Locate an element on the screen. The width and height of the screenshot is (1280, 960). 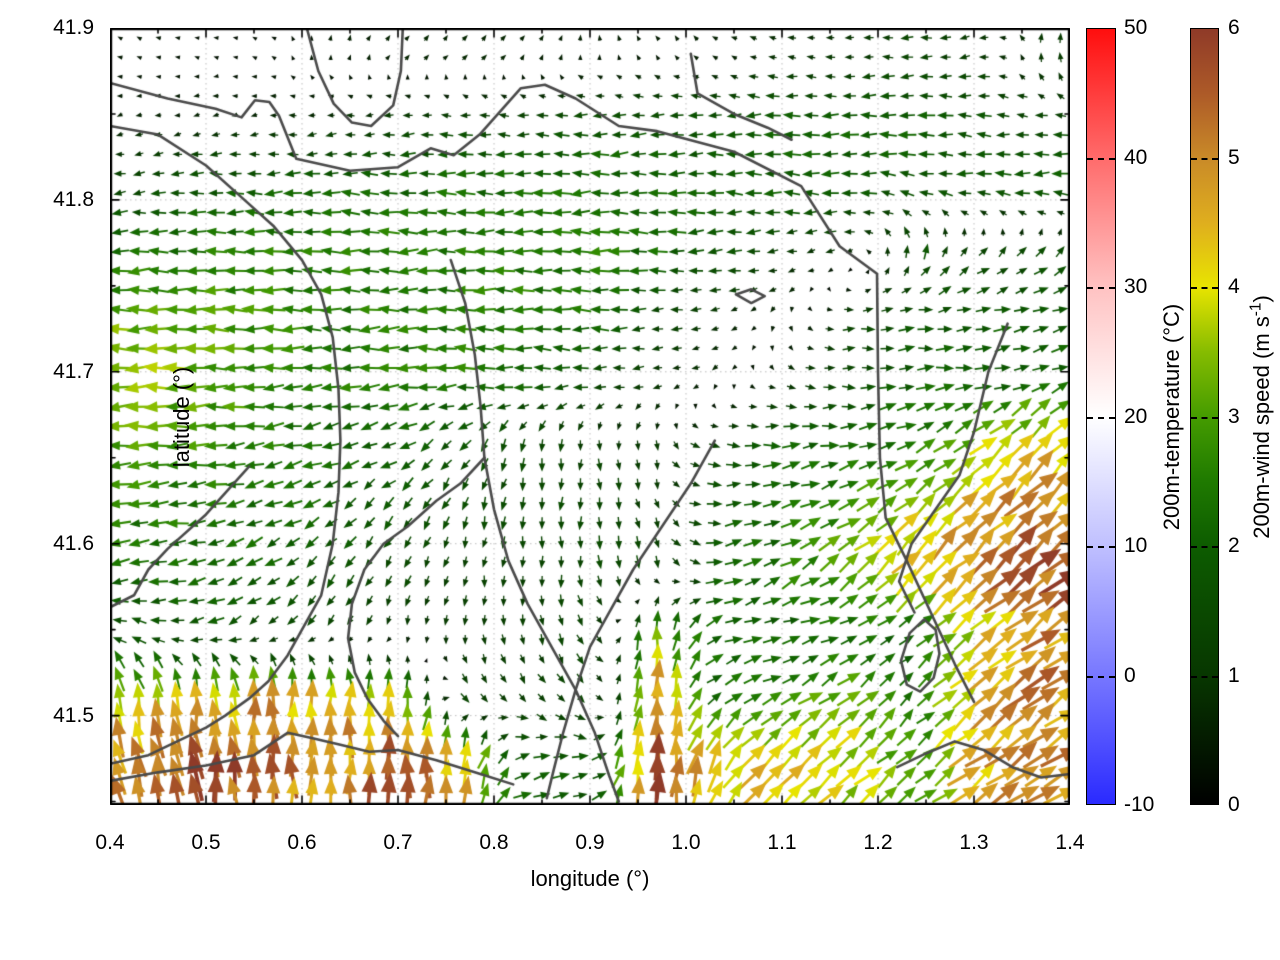
wind-colorbar-label: 200m-wind speed (m s-1) is located at coordinates (1260, 417).